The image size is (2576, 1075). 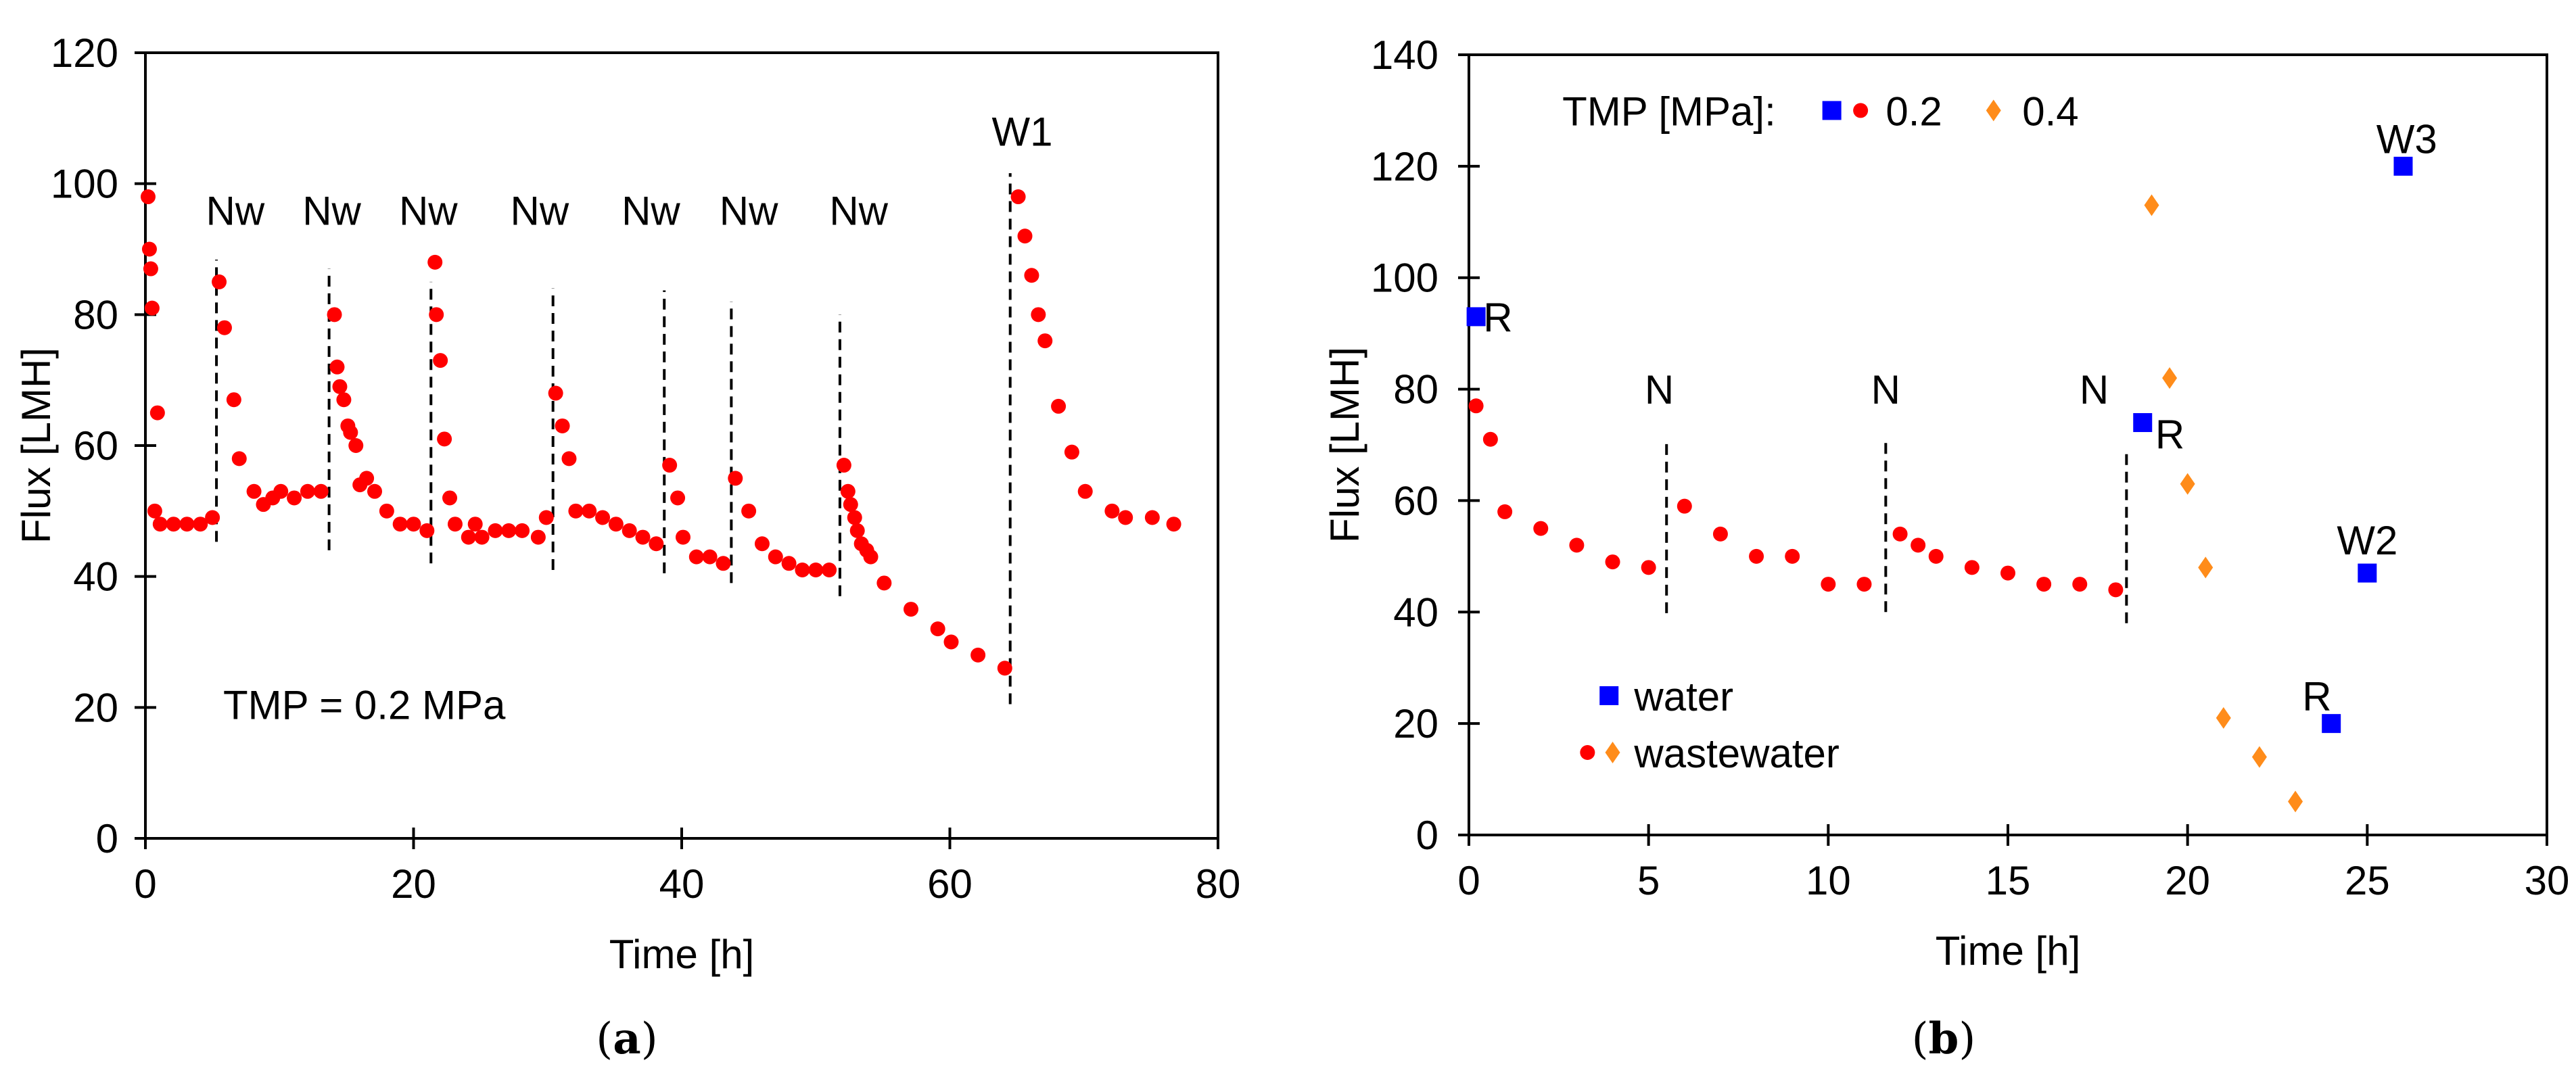 What do you see at coordinates (1404, 278) in the screenshot?
I see `y-tick-label: 100` at bounding box center [1404, 278].